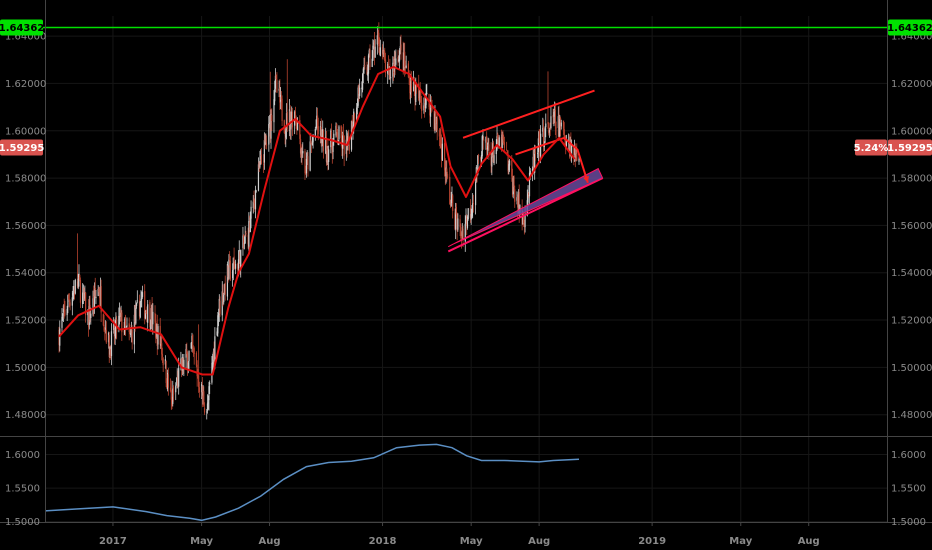 This screenshot has width=932, height=550. Describe the element at coordinates (113, 541) in the screenshot. I see `x-tick-label: 2017` at that location.